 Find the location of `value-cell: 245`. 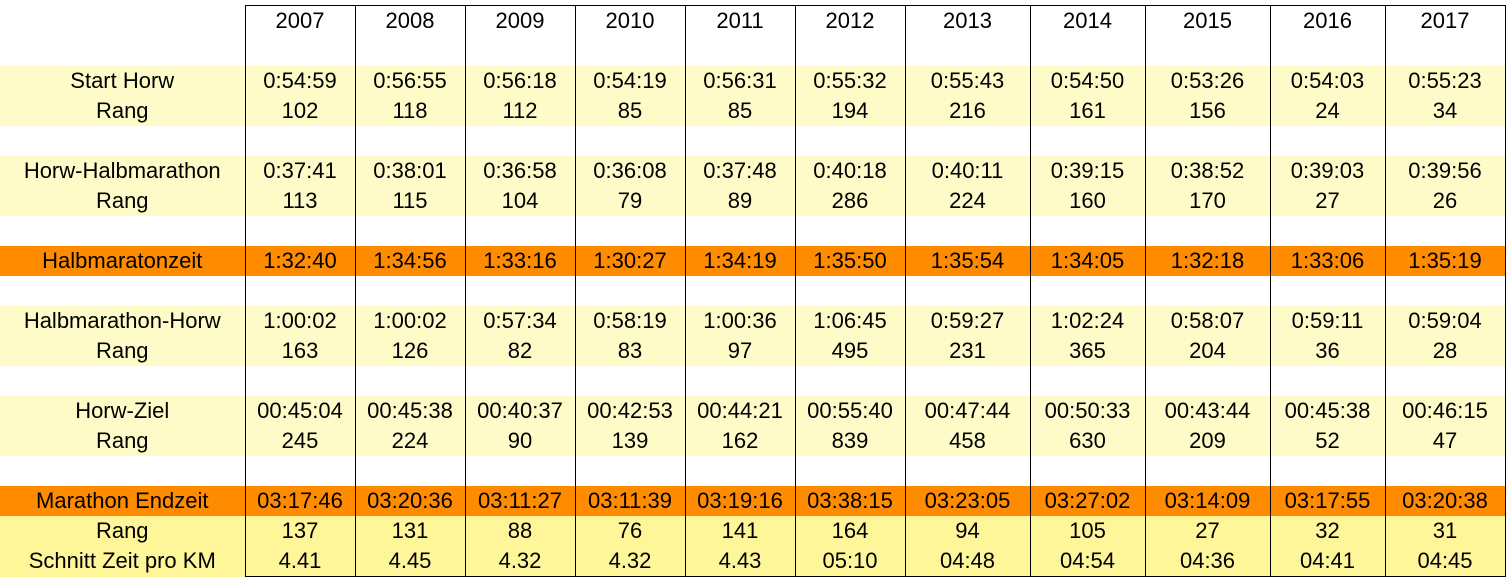

value-cell: 245 is located at coordinates (299, 441).